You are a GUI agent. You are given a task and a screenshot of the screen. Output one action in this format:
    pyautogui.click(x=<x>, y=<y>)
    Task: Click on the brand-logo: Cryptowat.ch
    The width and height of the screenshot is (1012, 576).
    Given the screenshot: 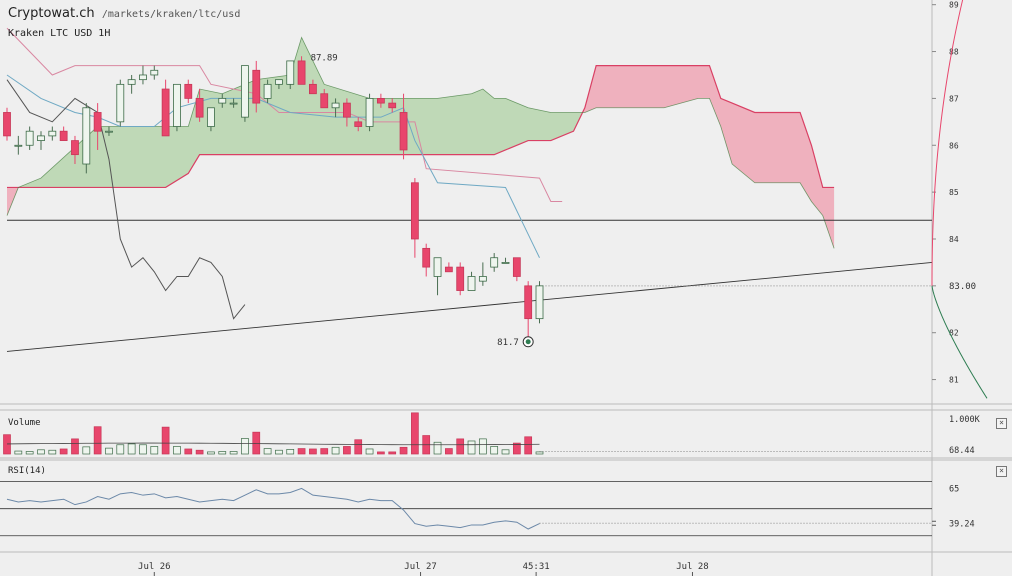 What is the action you would take?
    pyautogui.click(x=51, y=13)
    